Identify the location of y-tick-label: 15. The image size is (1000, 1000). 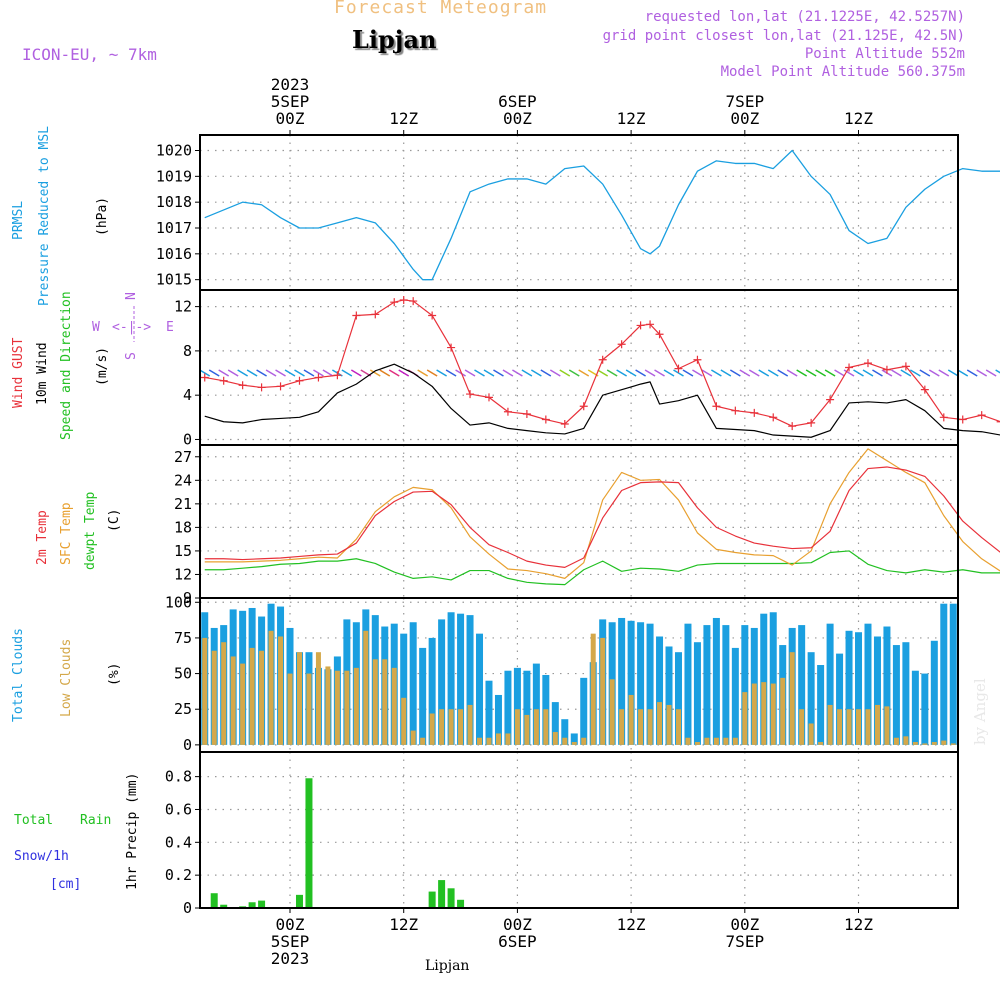
(183, 551).